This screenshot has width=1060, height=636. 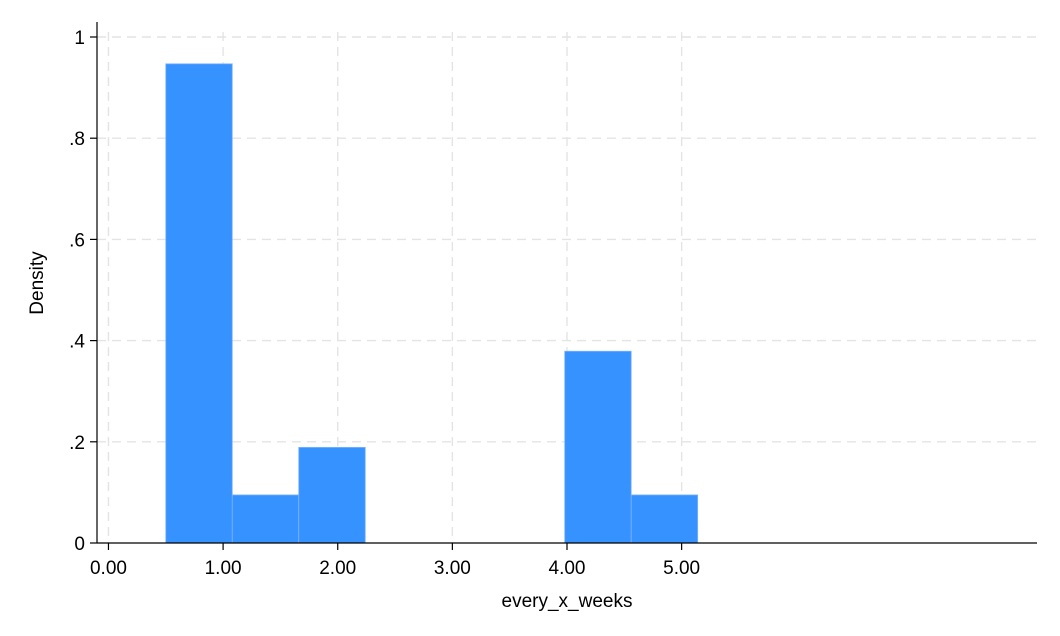 I want to click on x-tick-label: 1.00, so click(x=223, y=568).